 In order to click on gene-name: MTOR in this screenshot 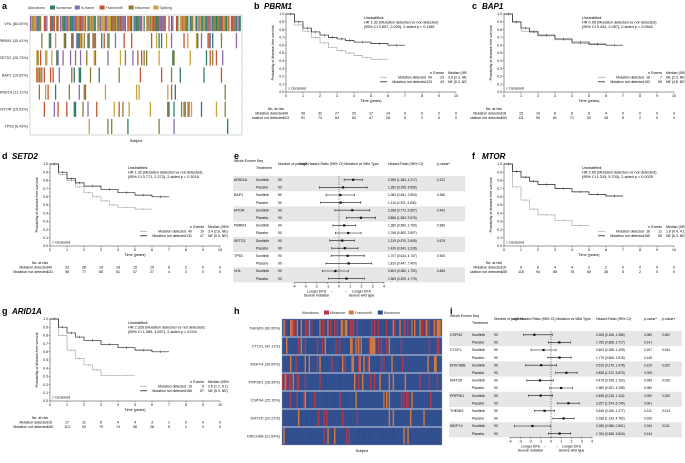, I will do `click(239, 210)`.